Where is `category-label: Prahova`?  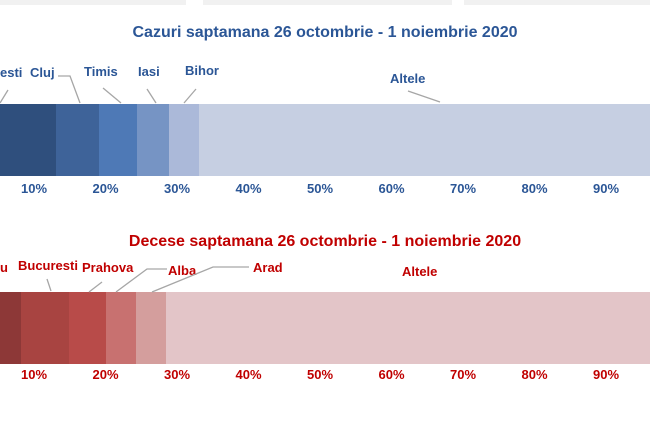
category-label: Prahova is located at coordinates (108, 267).